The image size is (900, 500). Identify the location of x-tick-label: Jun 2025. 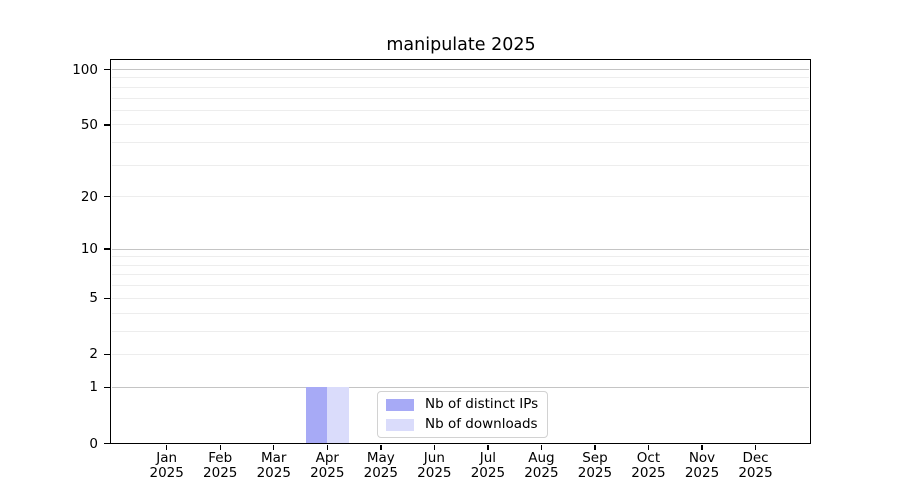
(434, 466).